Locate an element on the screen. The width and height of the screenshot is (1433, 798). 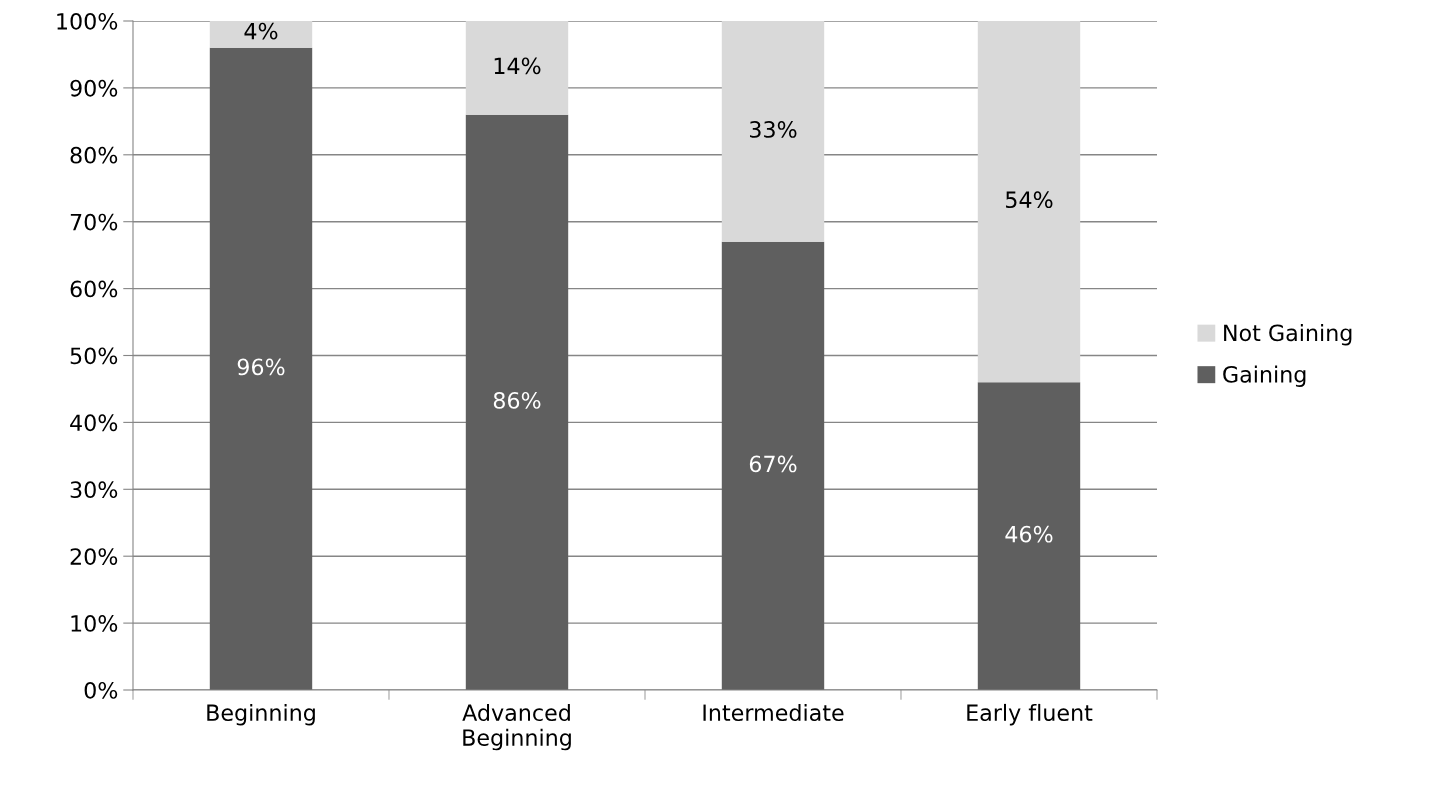
data-label: 46% is located at coordinates (1029, 534).